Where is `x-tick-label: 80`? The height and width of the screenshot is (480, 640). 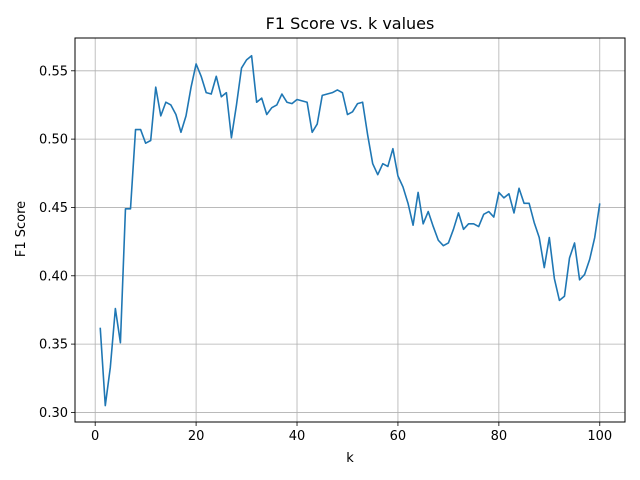
x-tick-label: 80 is located at coordinates (499, 436).